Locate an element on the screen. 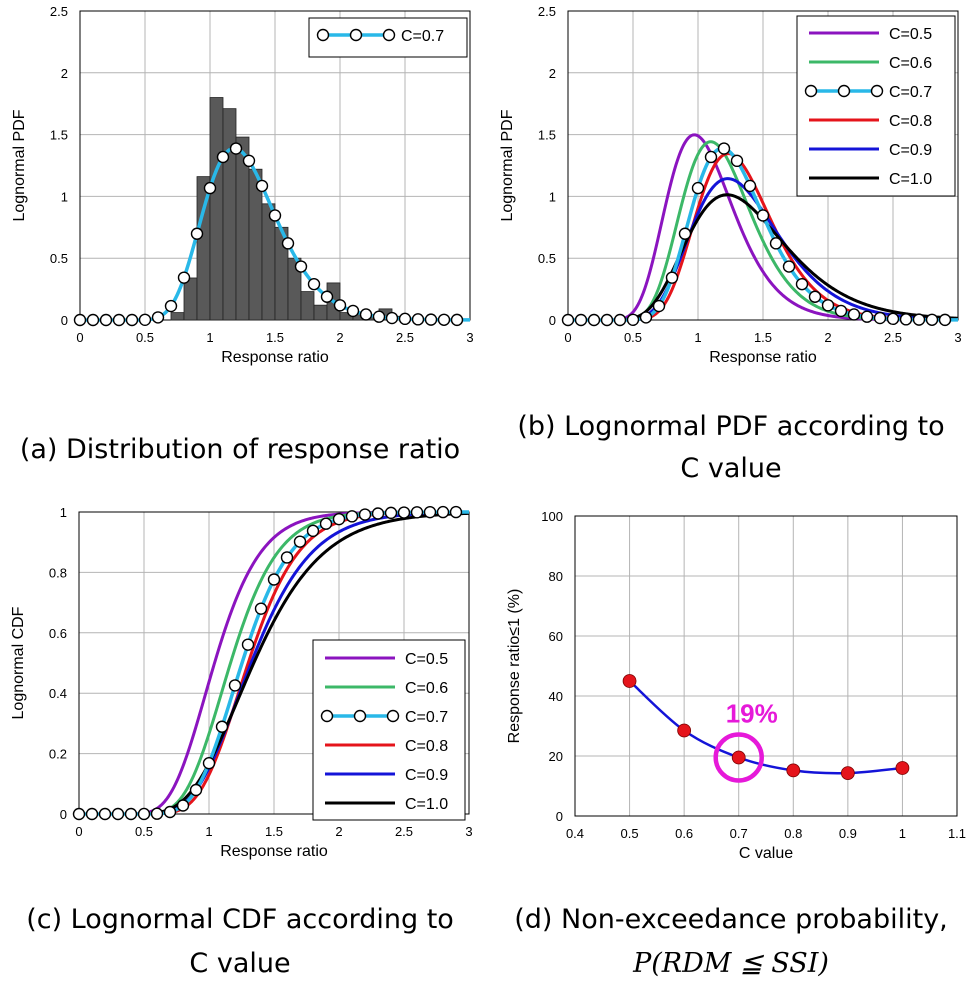  caption-b-line1: (b) Lognormal PDF according to is located at coordinates (730, 426).